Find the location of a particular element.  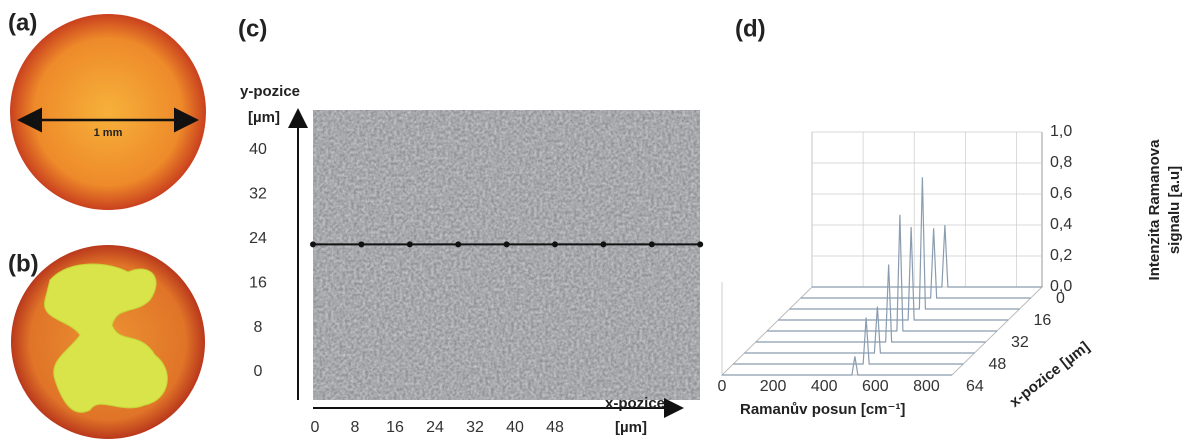

panel-label: (a) is located at coordinates (22, 22).